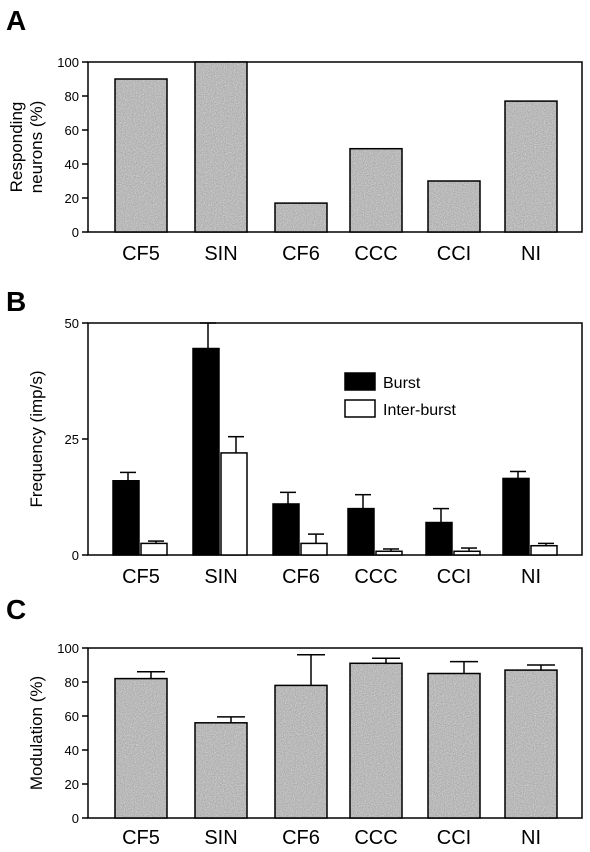 This screenshot has height=852, width=590. Describe the element at coordinates (402, 383) in the screenshot. I see `legend-entry: Burst` at that location.